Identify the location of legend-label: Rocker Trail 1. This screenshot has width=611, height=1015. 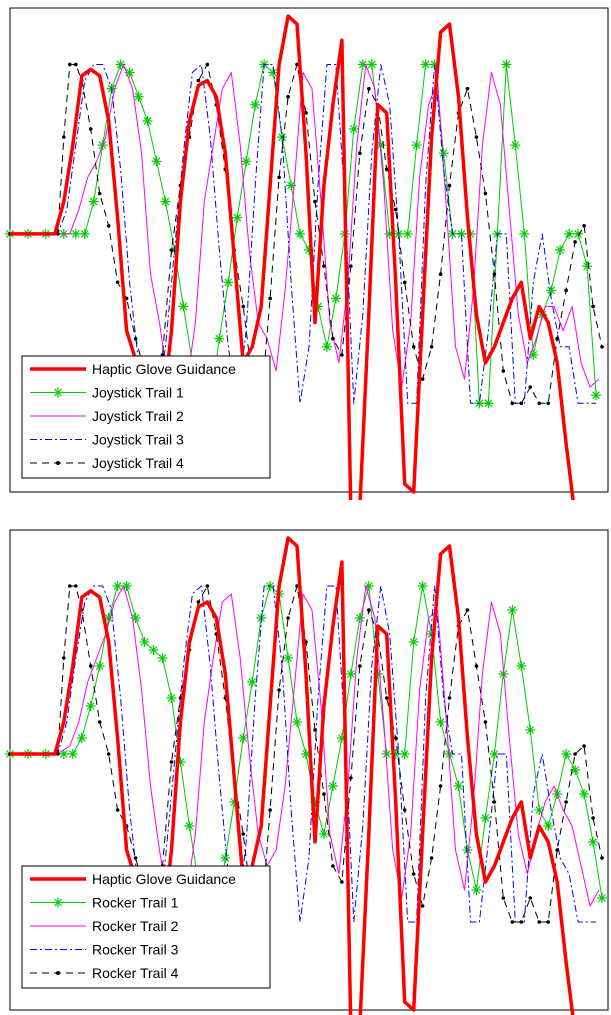
(135, 903).